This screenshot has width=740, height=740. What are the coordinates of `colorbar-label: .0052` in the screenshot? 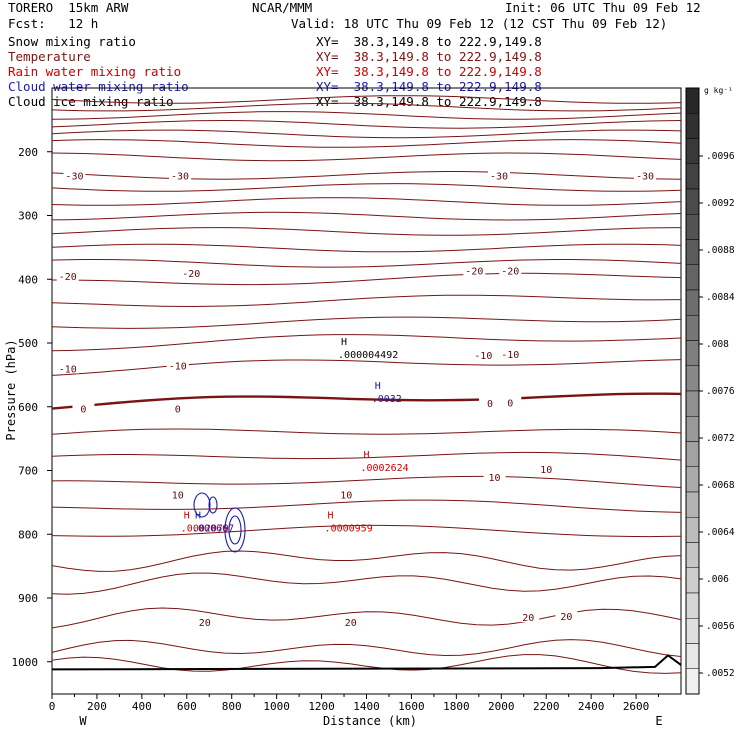 It's located at (720, 673).